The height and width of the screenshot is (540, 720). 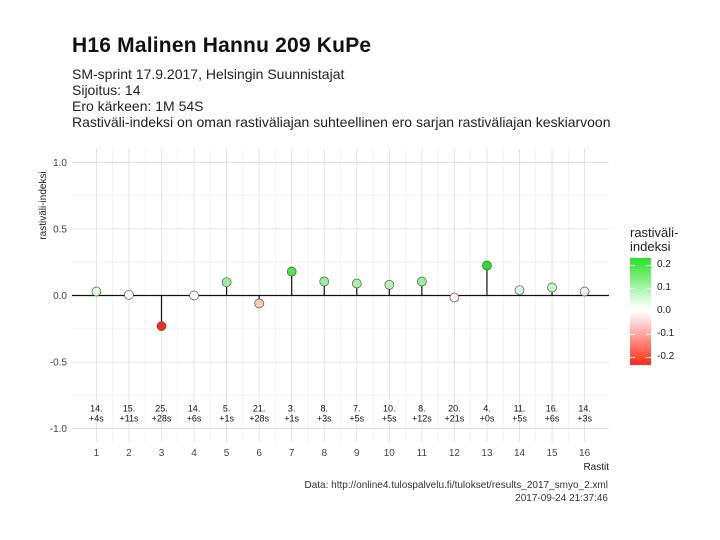 I want to click on rank-label: 20., so click(x=454, y=408).